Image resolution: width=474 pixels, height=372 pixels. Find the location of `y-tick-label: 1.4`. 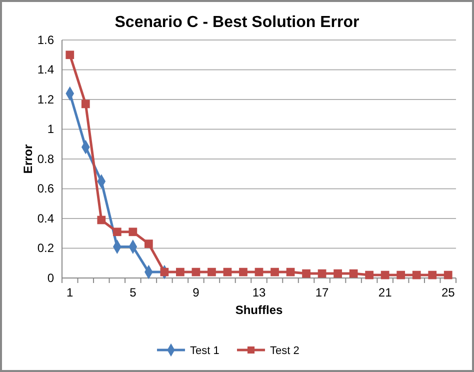

y-tick-label: 1.4 is located at coordinates (45, 69).